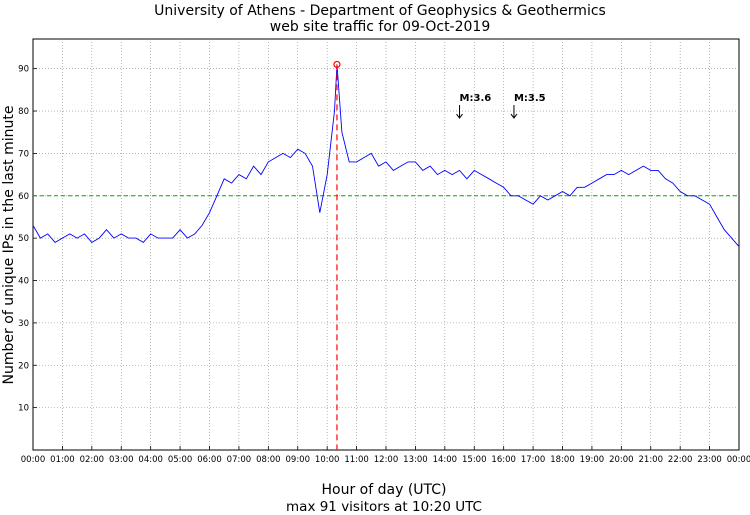  I want to click on y-tick-label: 10, so click(23, 409).